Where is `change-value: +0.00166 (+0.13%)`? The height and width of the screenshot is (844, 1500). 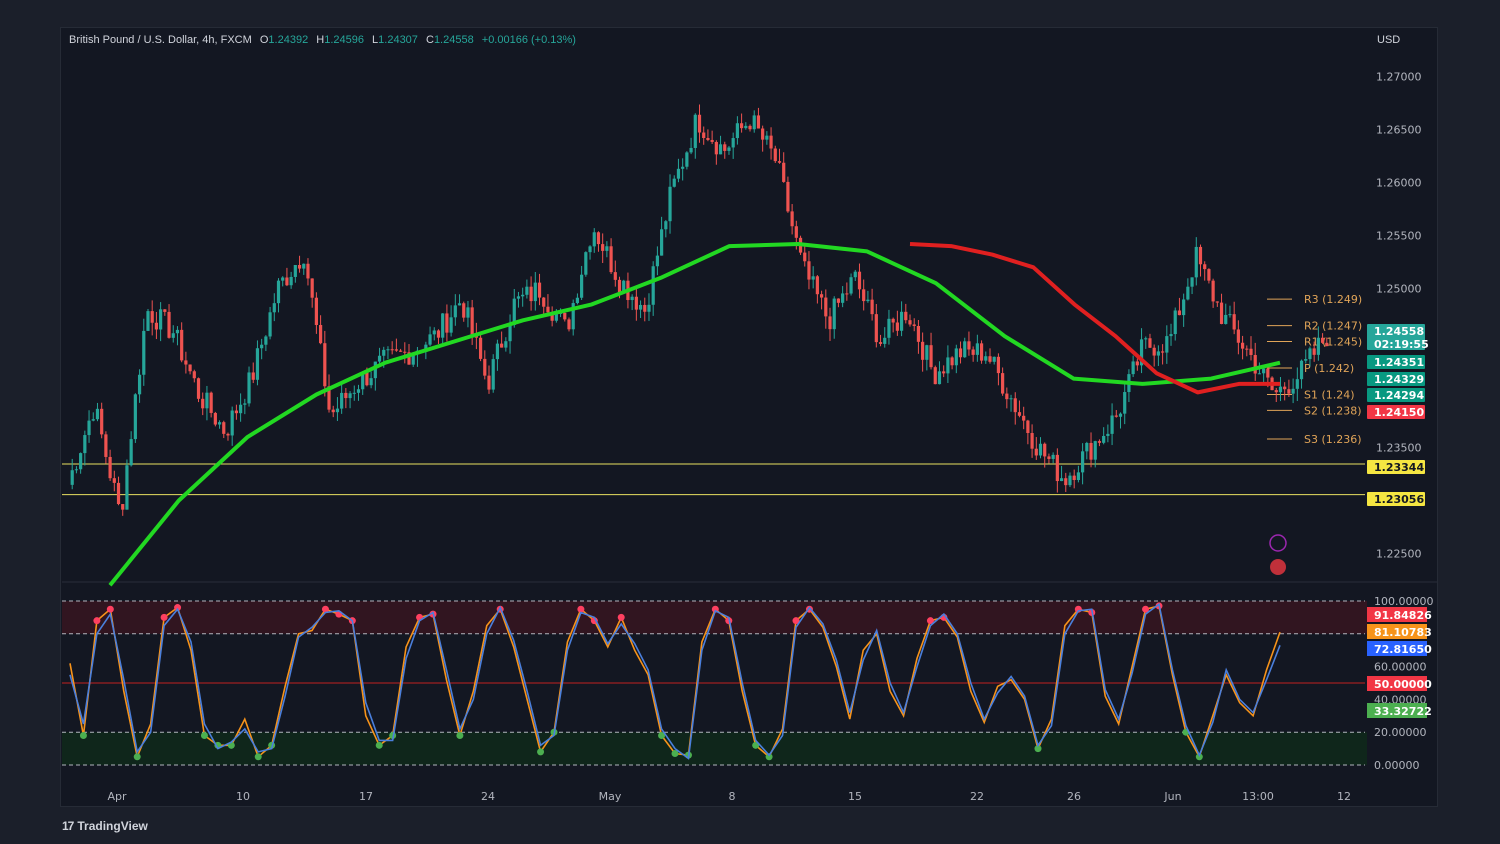 change-value: +0.00166 (+0.13%) is located at coordinates (528, 40).